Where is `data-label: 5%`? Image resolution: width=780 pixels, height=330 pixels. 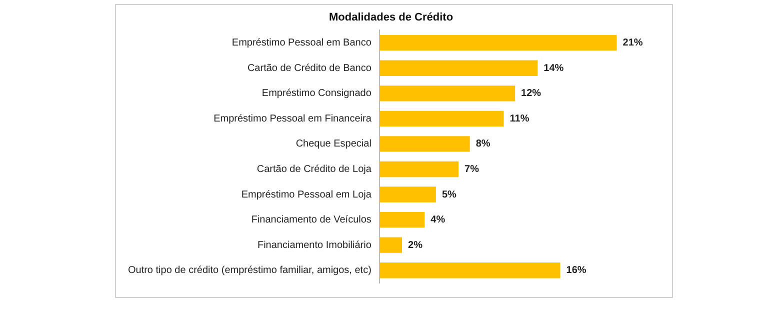
data-label: 5% is located at coordinates (449, 194).